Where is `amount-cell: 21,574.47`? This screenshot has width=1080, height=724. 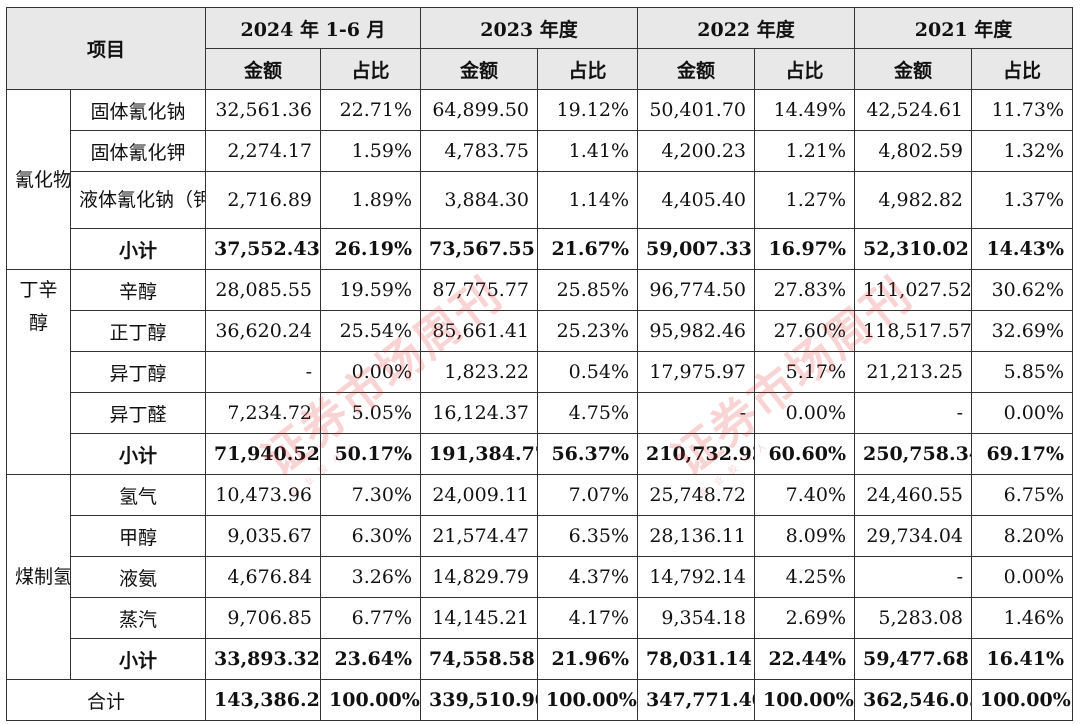 amount-cell: 21,574.47 is located at coordinates (479, 536).